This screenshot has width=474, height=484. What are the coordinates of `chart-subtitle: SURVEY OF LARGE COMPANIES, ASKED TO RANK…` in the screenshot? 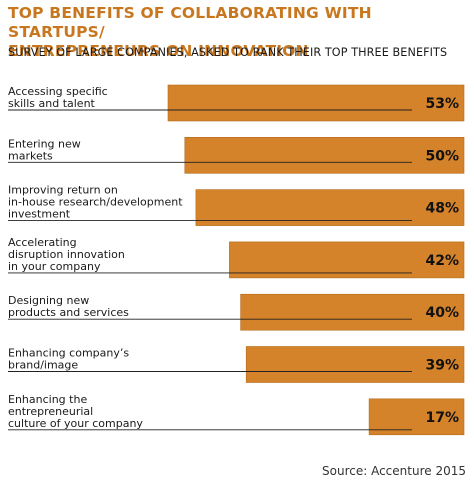 It's located at (228, 52).